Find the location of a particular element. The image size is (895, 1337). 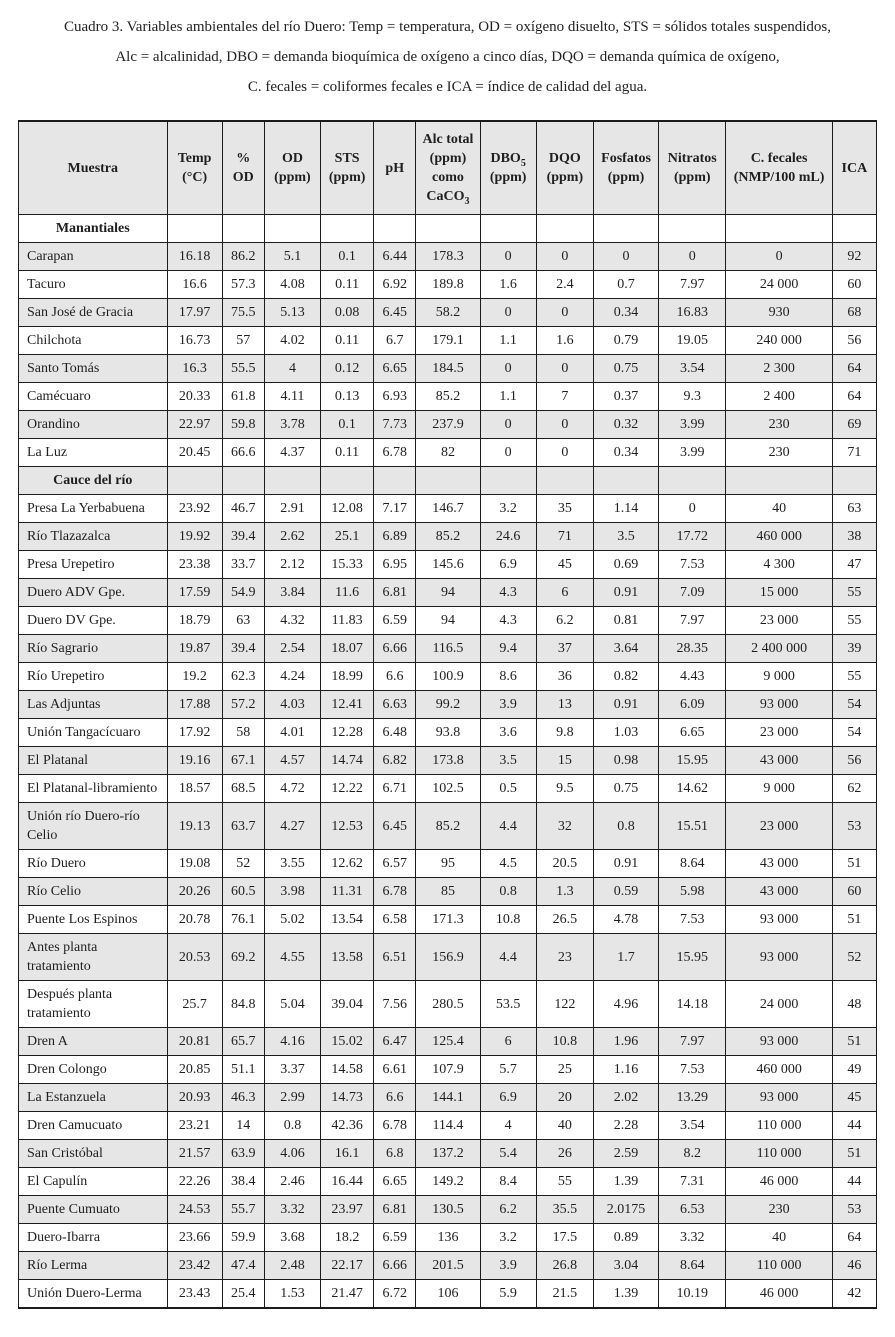

cell-c-fecales: 110 000 is located at coordinates (779, 1153).